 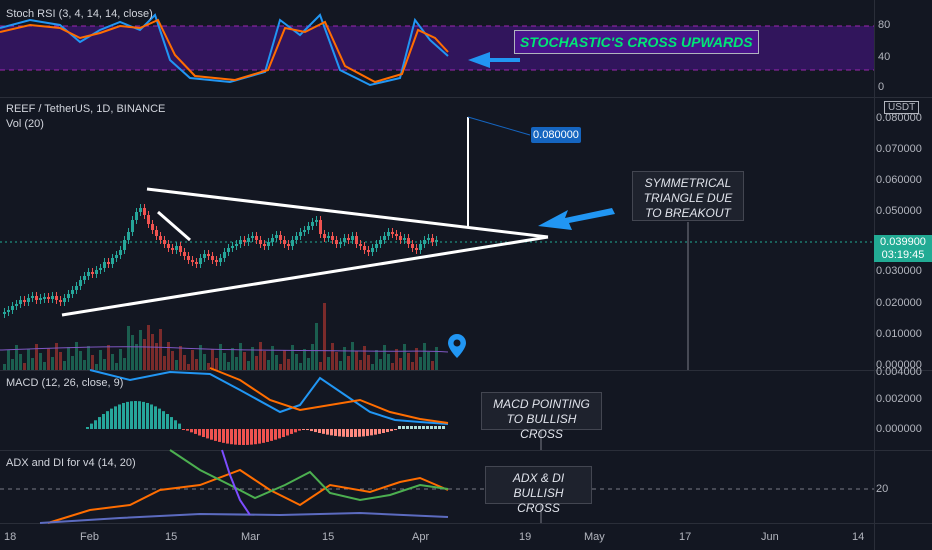 What do you see at coordinates (79, 14) in the screenshot?
I see `stoch-title: Stoch RSI (3, 4, 14, 14, close)` at bounding box center [79, 14].